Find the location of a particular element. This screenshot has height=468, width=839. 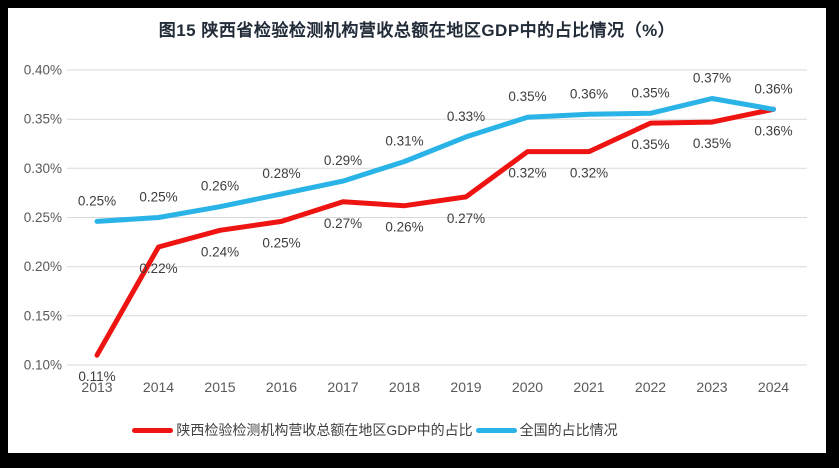

x-tick-label: 2013 is located at coordinates (96, 387).